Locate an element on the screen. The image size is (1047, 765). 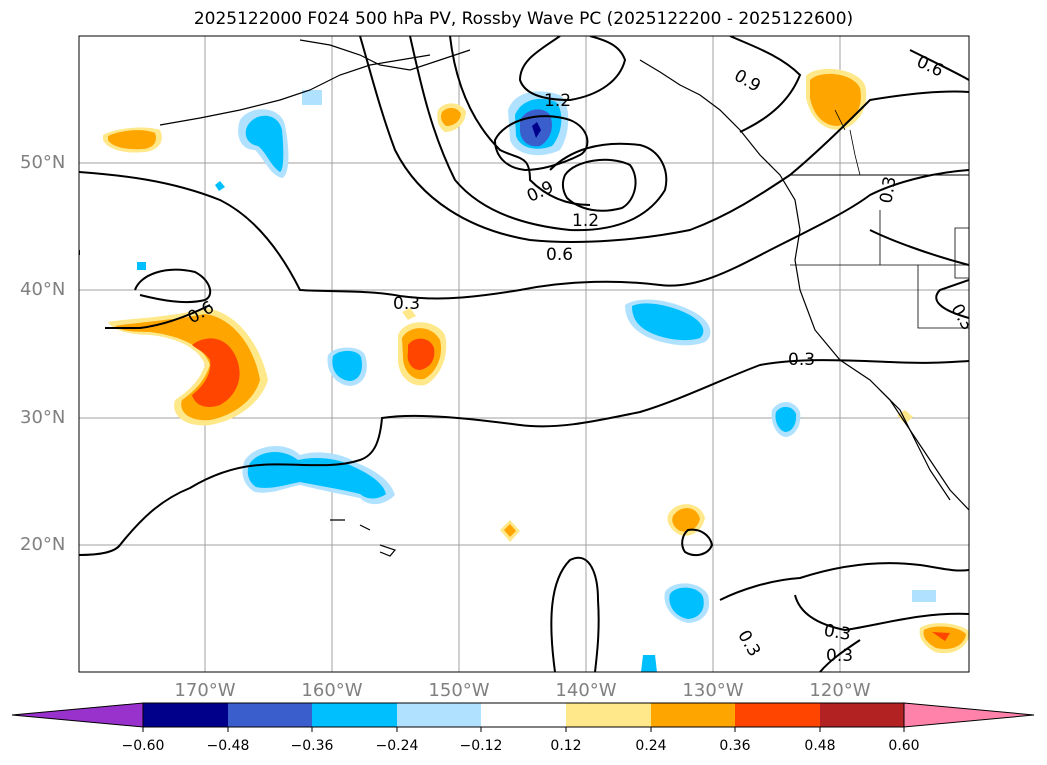
colorbar is located at coordinates (523, 717).